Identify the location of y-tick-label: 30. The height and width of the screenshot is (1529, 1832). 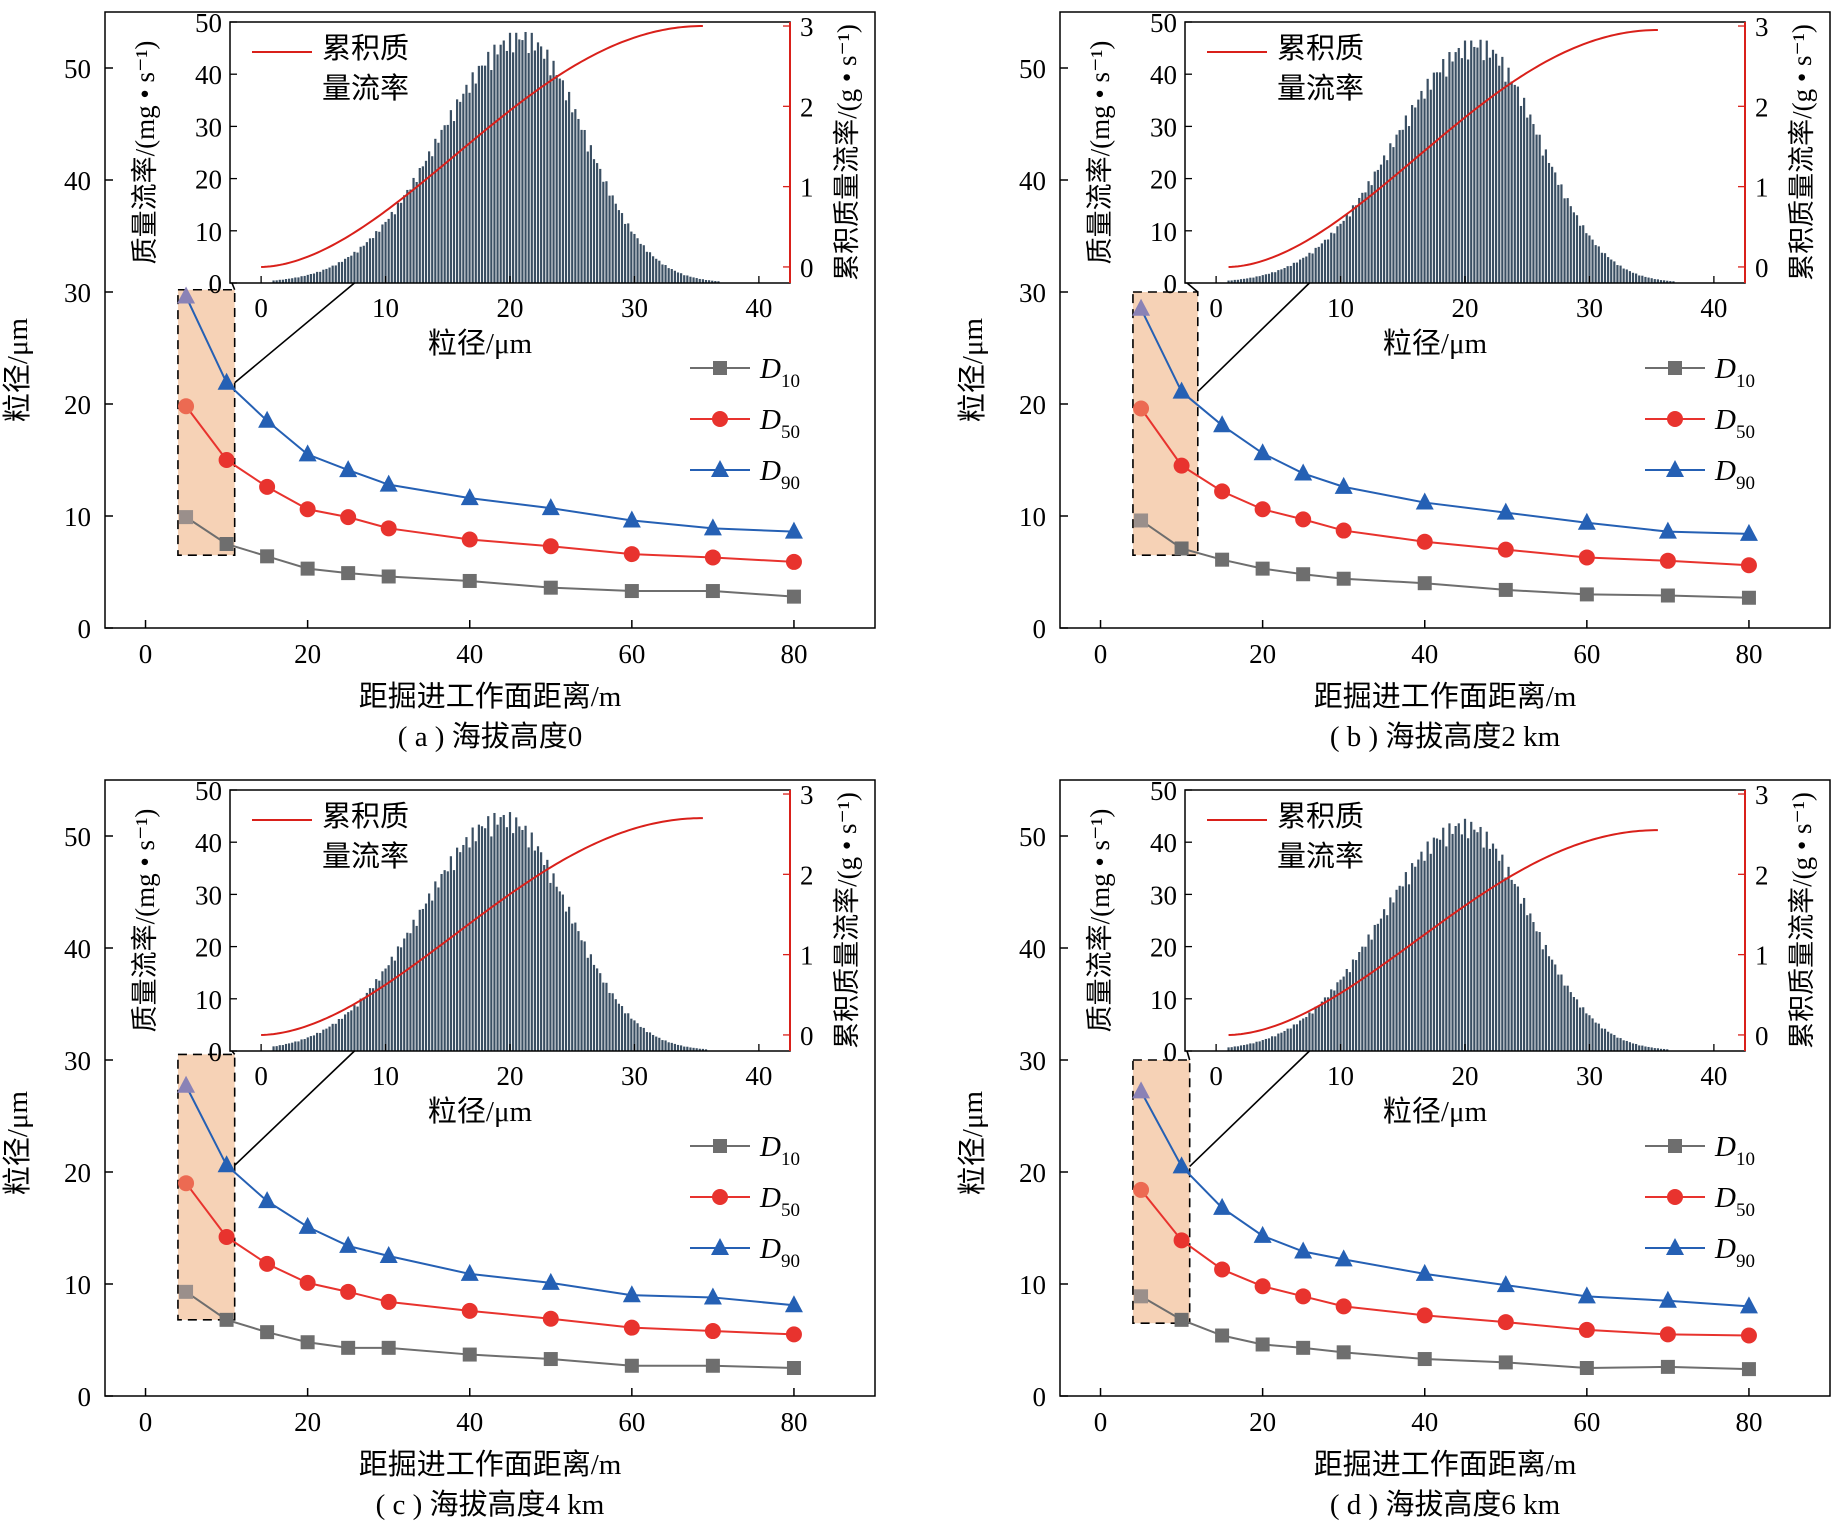
(1032, 293).